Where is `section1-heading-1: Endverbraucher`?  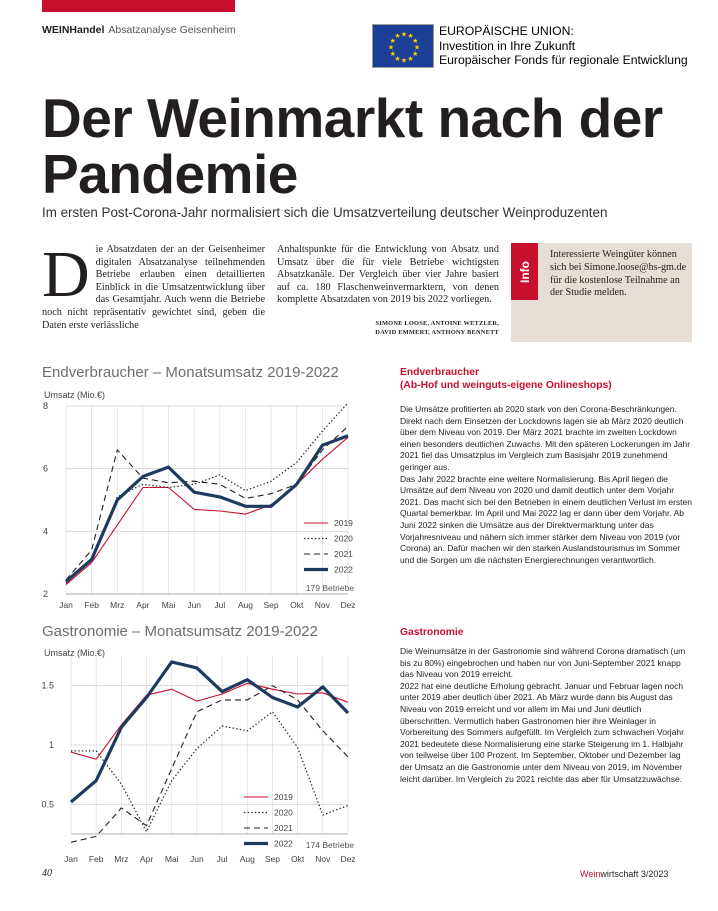
section1-heading-1: Endverbraucher is located at coordinates (439, 372).